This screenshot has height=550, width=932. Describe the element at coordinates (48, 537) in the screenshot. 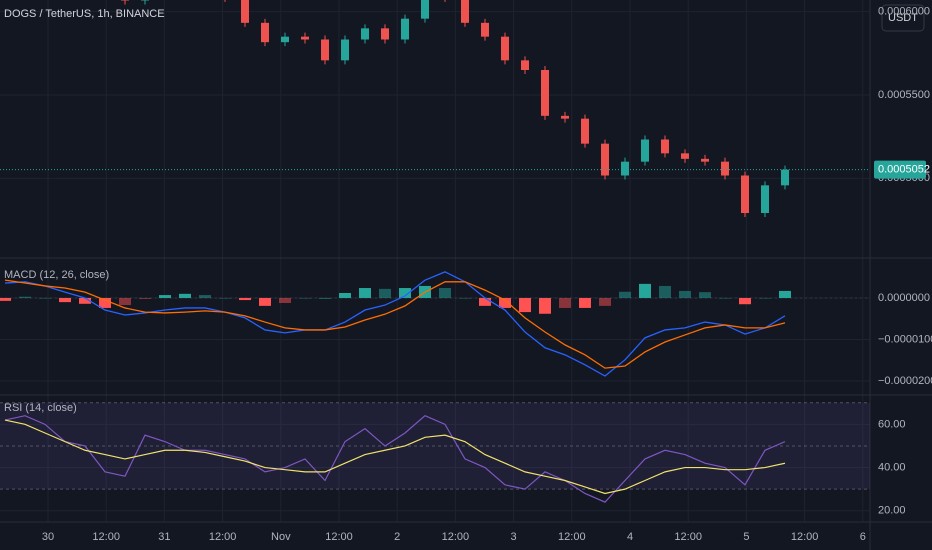

I see `x-tick-label: 30` at that location.